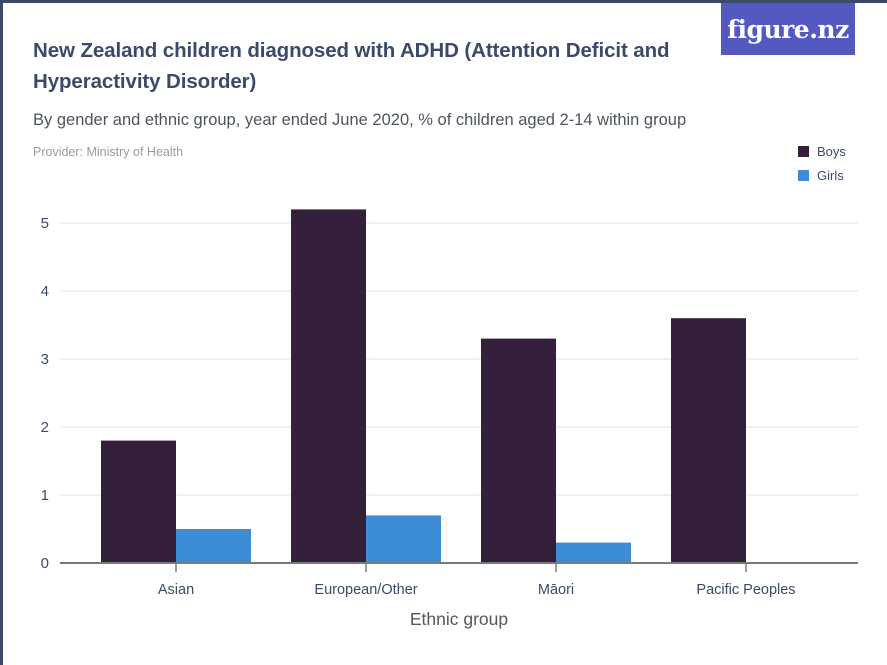  I want to click on legend-item-girls: Girls, so click(822, 175).